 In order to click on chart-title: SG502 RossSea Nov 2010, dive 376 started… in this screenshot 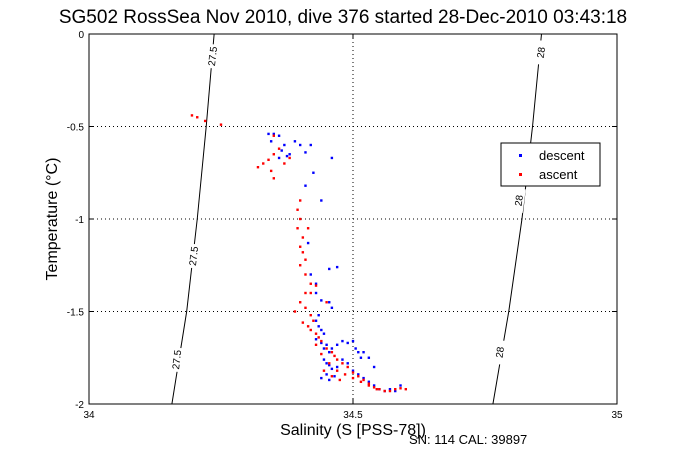, I will do `click(343, 17)`.